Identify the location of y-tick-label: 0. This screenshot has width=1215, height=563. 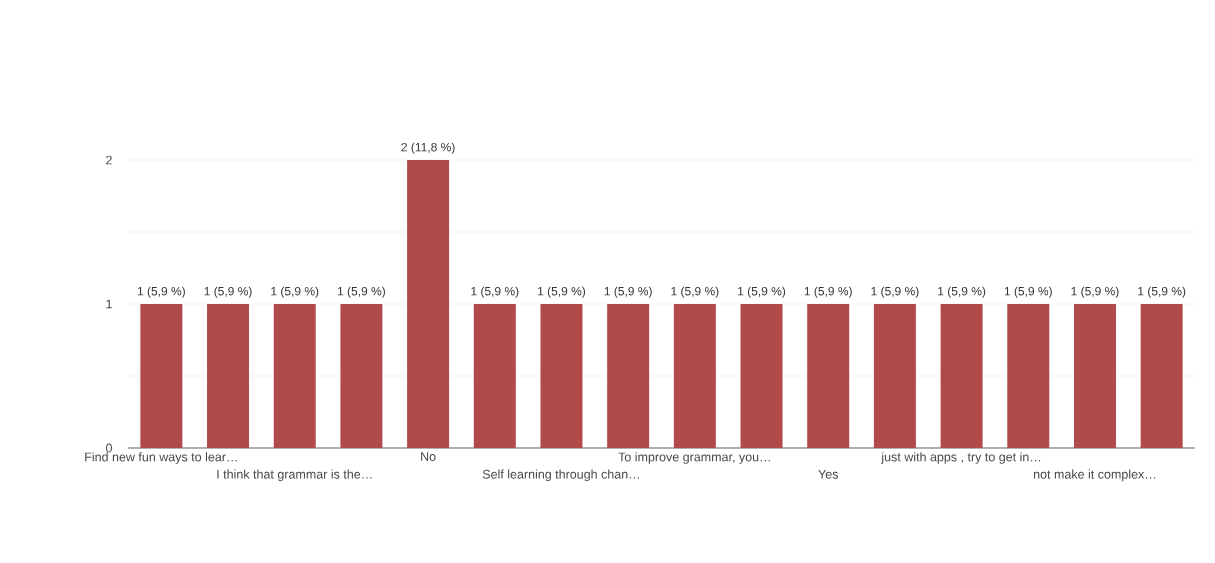
(109, 448).